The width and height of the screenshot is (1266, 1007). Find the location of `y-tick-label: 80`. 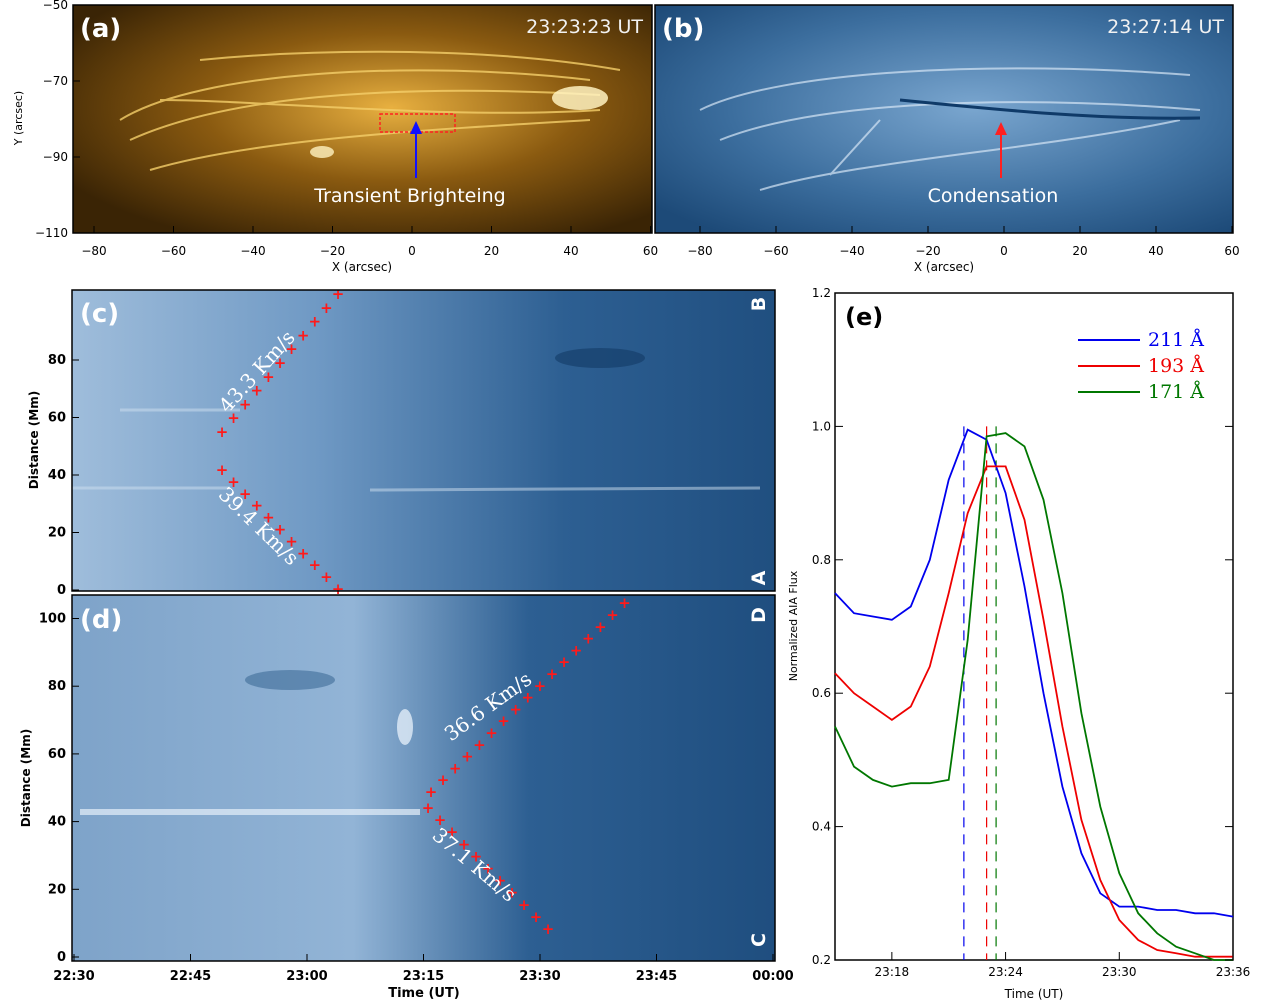

y-tick-label: 80 is located at coordinates (57, 360).